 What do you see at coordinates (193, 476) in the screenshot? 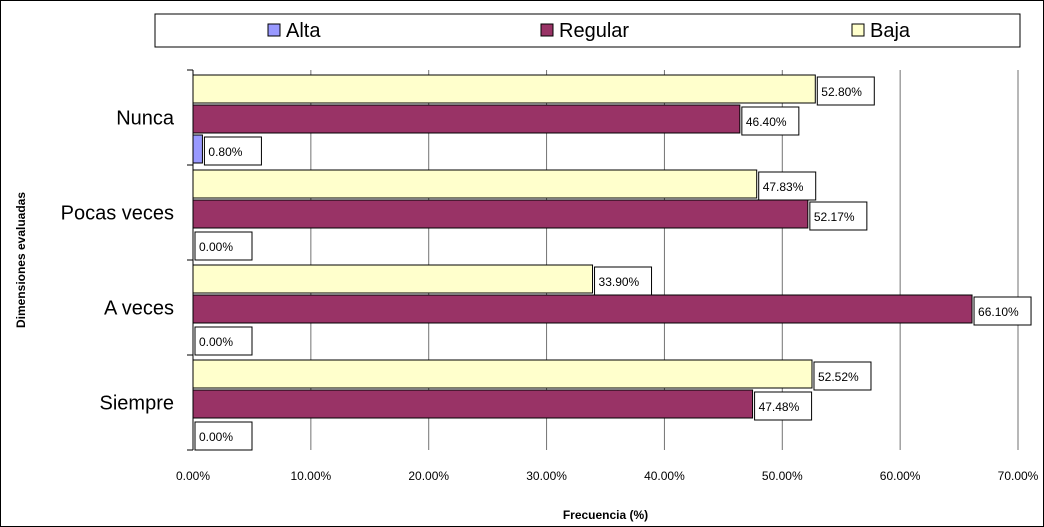
I see `x-tick-label: 0.00%` at bounding box center [193, 476].